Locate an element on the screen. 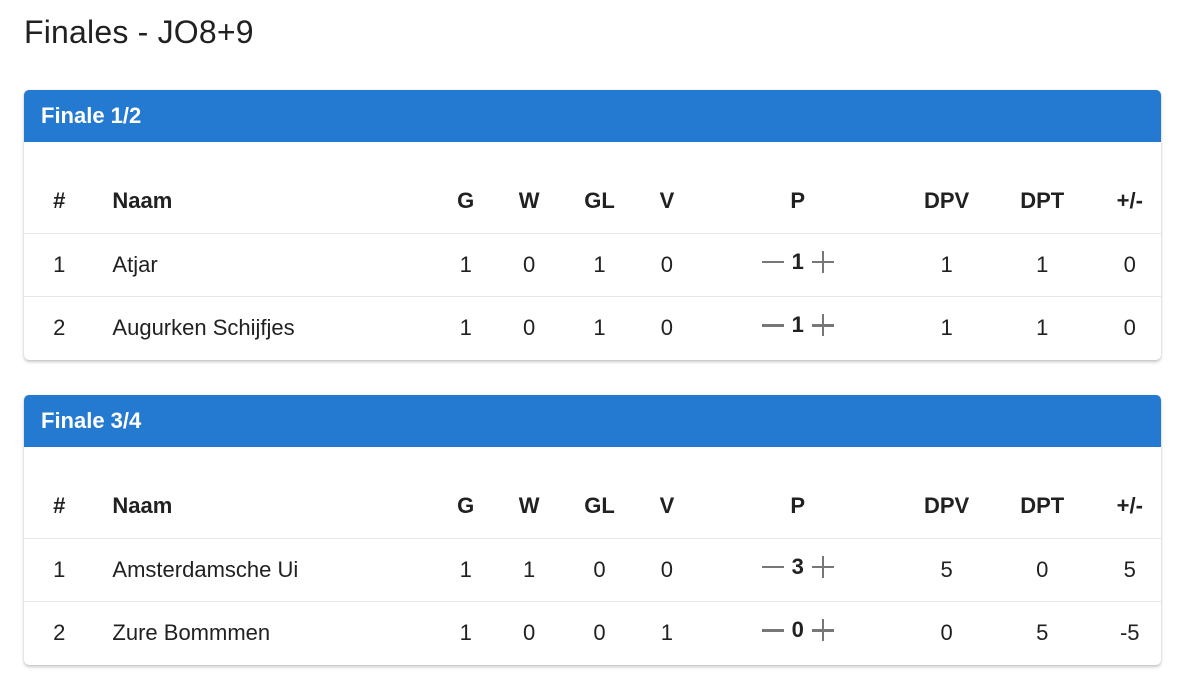 The width and height of the screenshot is (1179, 686). goals-for-cell: 5 is located at coordinates (946, 569).